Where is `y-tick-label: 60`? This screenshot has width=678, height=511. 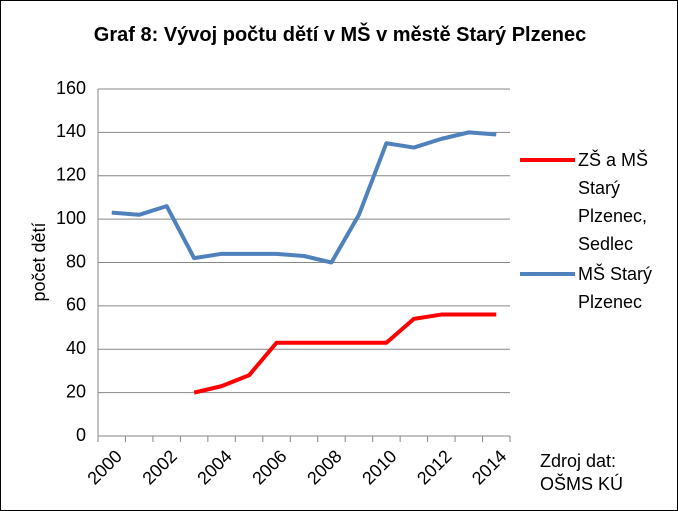 y-tick-label: 60 is located at coordinates (76, 305).